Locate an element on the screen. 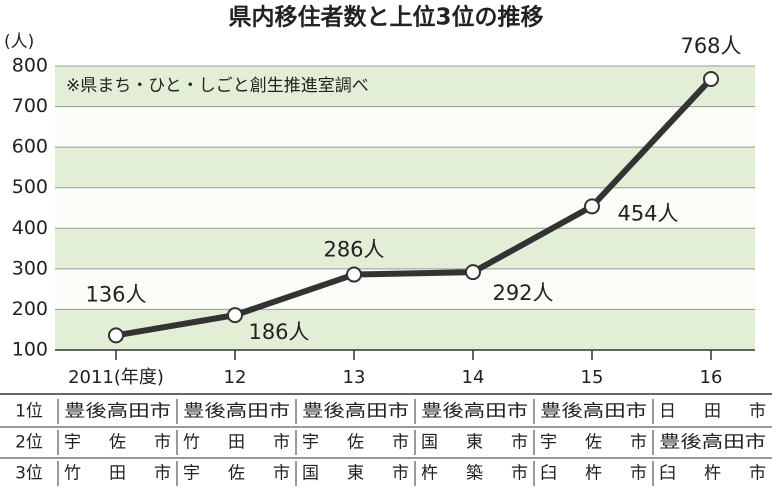  note: ※県まち・ひと・しごと創生推進室調べ is located at coordinates (217, 86).